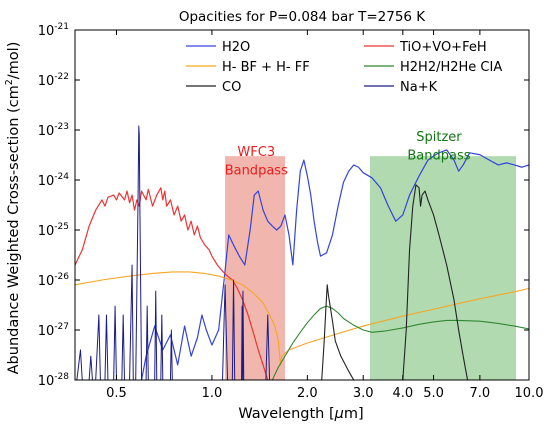  What do you see at coordinates (438, 155) in the screenshot?
I see `spitzer-band-label-line2: Bandpass` at bounding box center [438, 155].